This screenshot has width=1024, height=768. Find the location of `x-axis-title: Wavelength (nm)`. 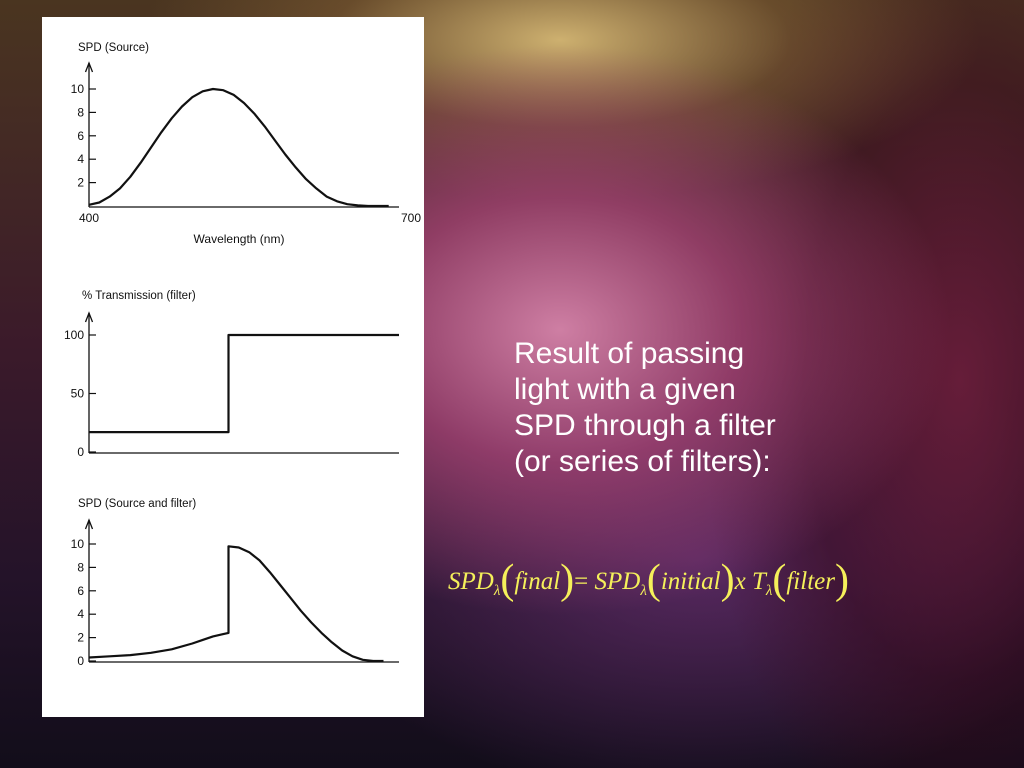

x-axis-title: Wavelength (nm) is located at coordinates (239, 239).